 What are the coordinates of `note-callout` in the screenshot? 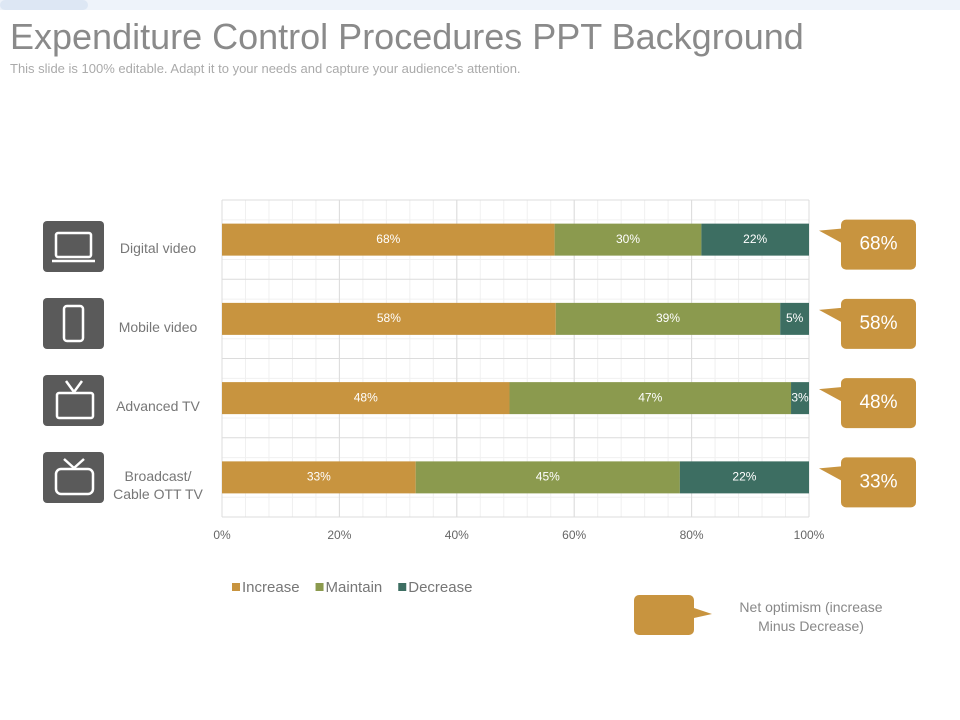 It's located at (673, 615).